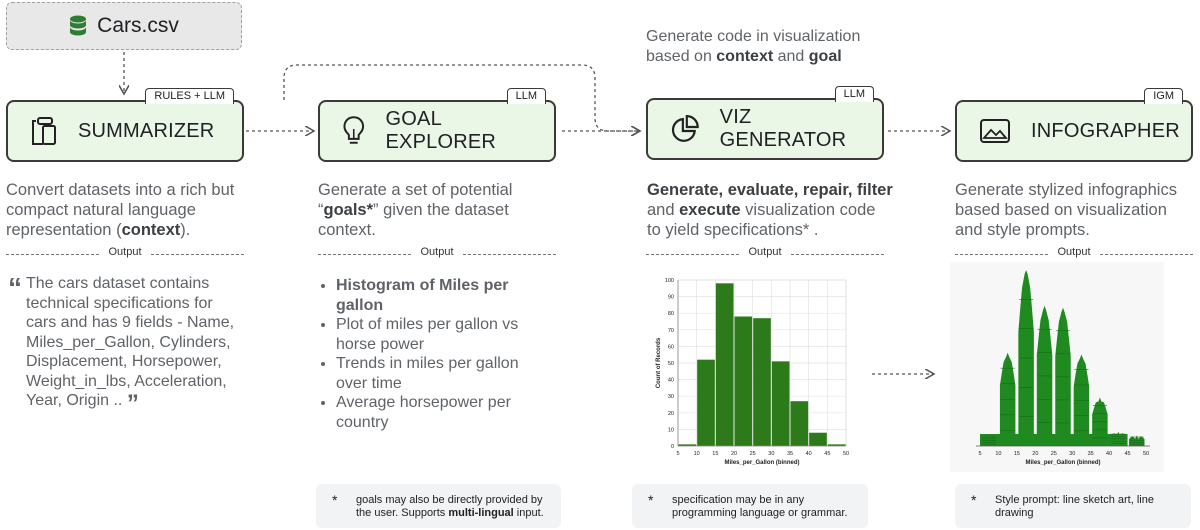 The image size is (1200, 530). Describe the element at coordinates (671, 314) in the screenshot. I see `y-tick-label: 80` at that location.